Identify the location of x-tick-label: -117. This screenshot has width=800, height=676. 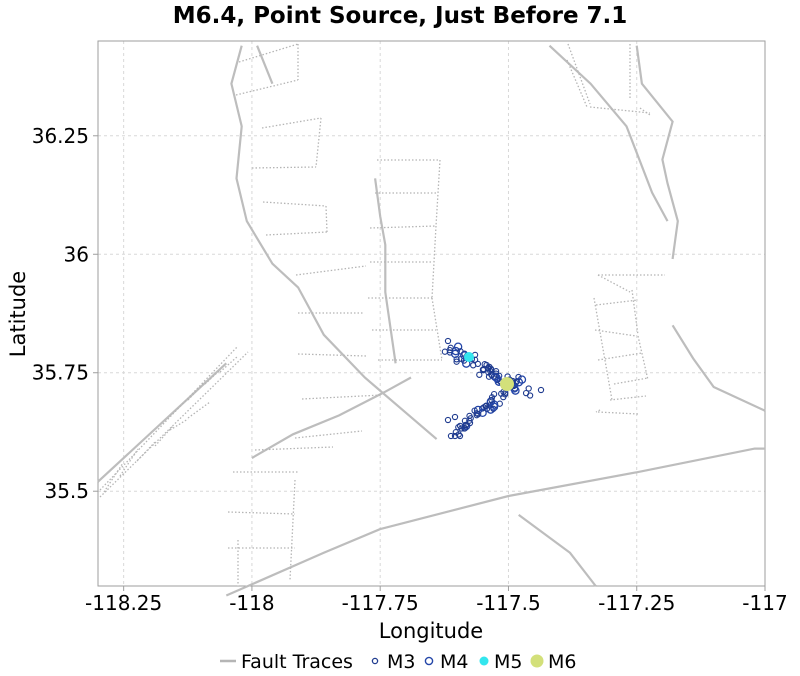
(764, 603).